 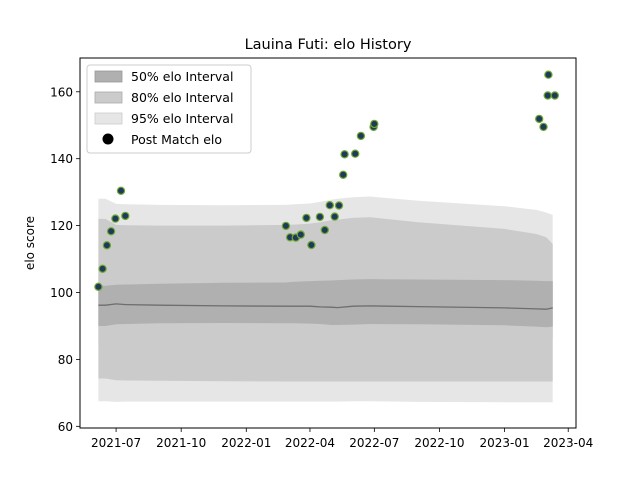 I want to click on x-tick-label-6: 2023-01, so click(x=504, y=443).